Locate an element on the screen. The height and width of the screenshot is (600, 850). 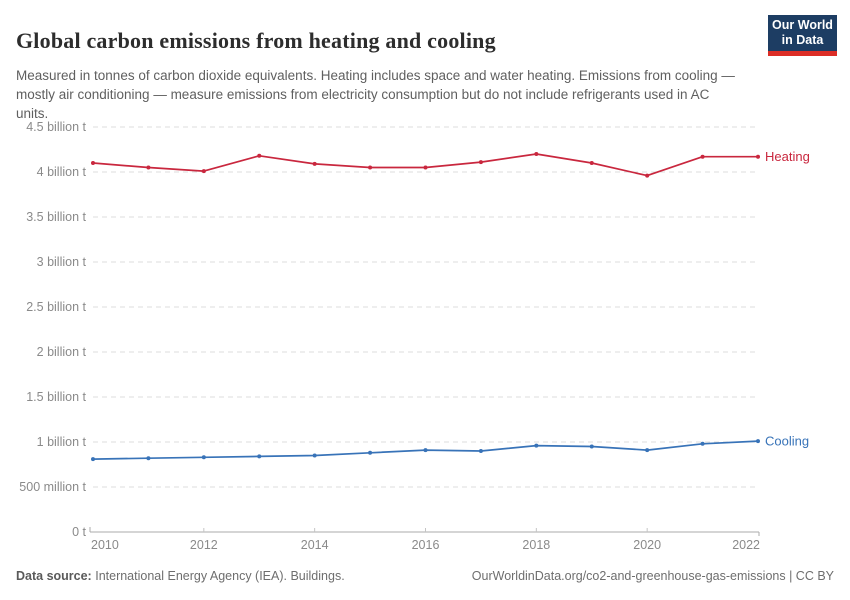
owid-logo-line1: Our World is located at coordinates (802, 25).